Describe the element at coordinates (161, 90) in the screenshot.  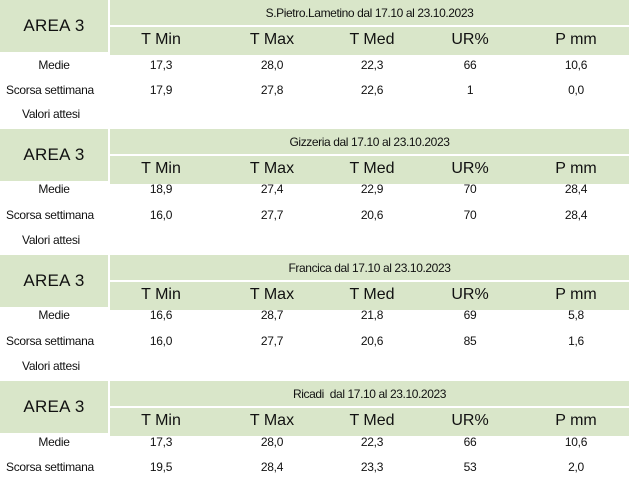
I see `value-t-min: 17,9` at that location.